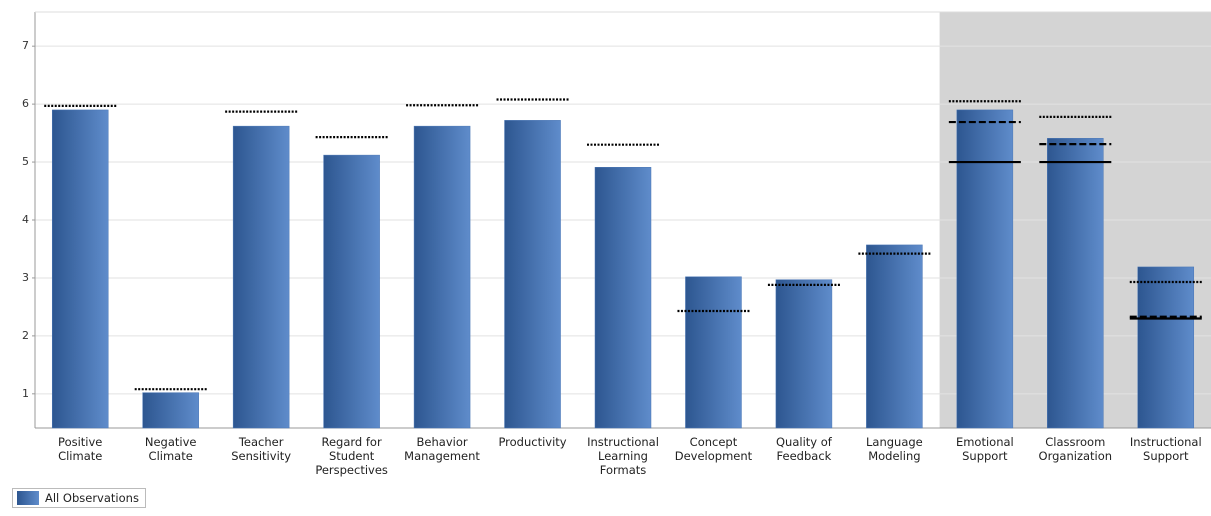 Image resolution: width=1211 pixels, height=516 pixels. I want to click on y-tick-label: 3, so click(25, 277).